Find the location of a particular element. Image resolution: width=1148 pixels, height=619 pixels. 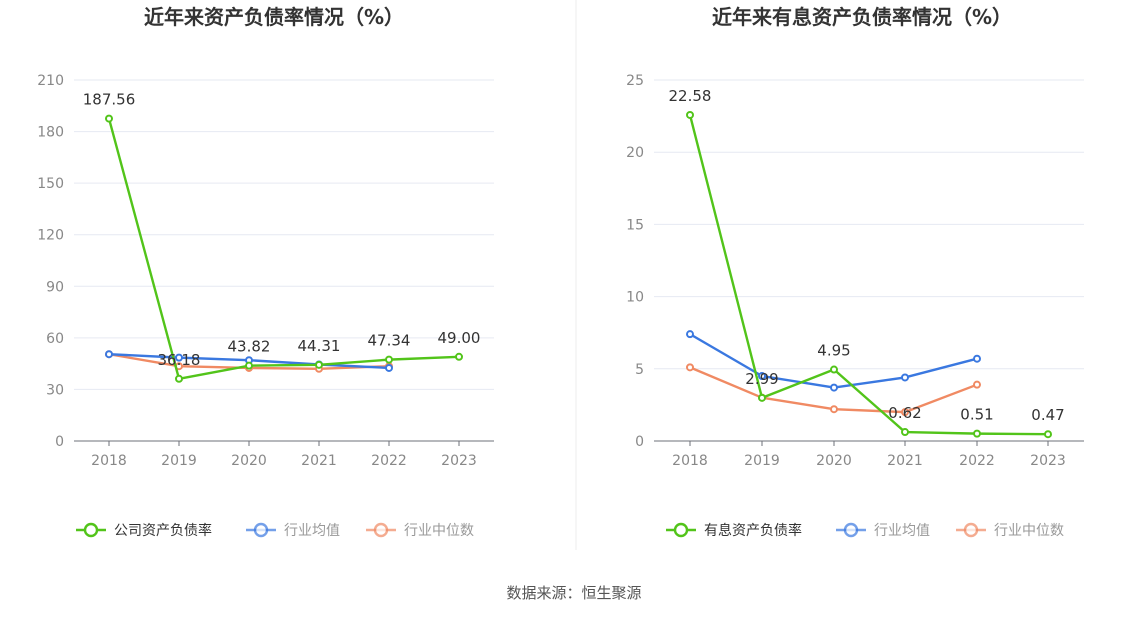

data-label: 0.62 is located at coordinates (904, 413).